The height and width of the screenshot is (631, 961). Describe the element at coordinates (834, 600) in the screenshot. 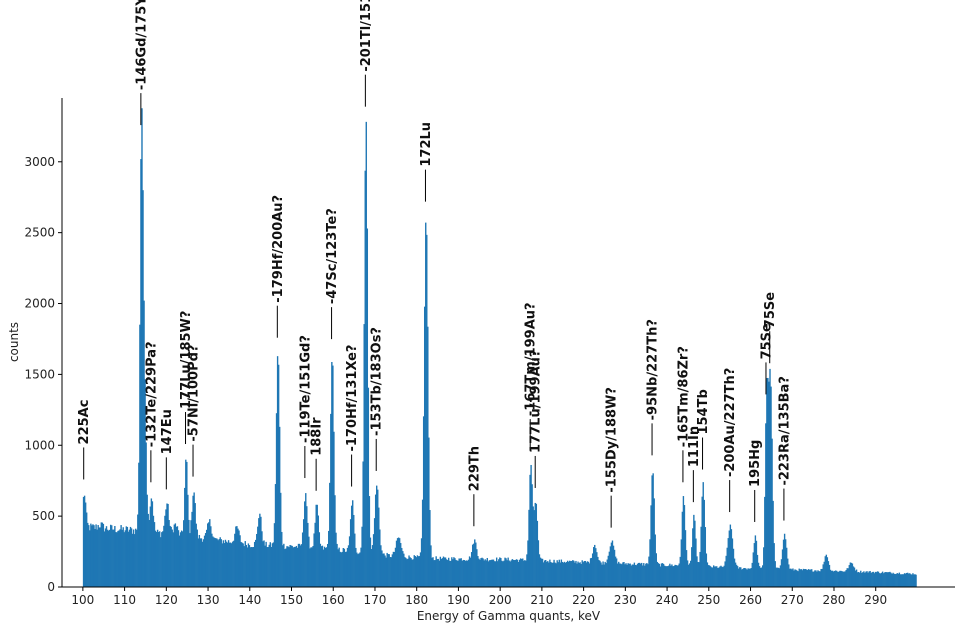

I see `x-tick-label: 280` at that location.